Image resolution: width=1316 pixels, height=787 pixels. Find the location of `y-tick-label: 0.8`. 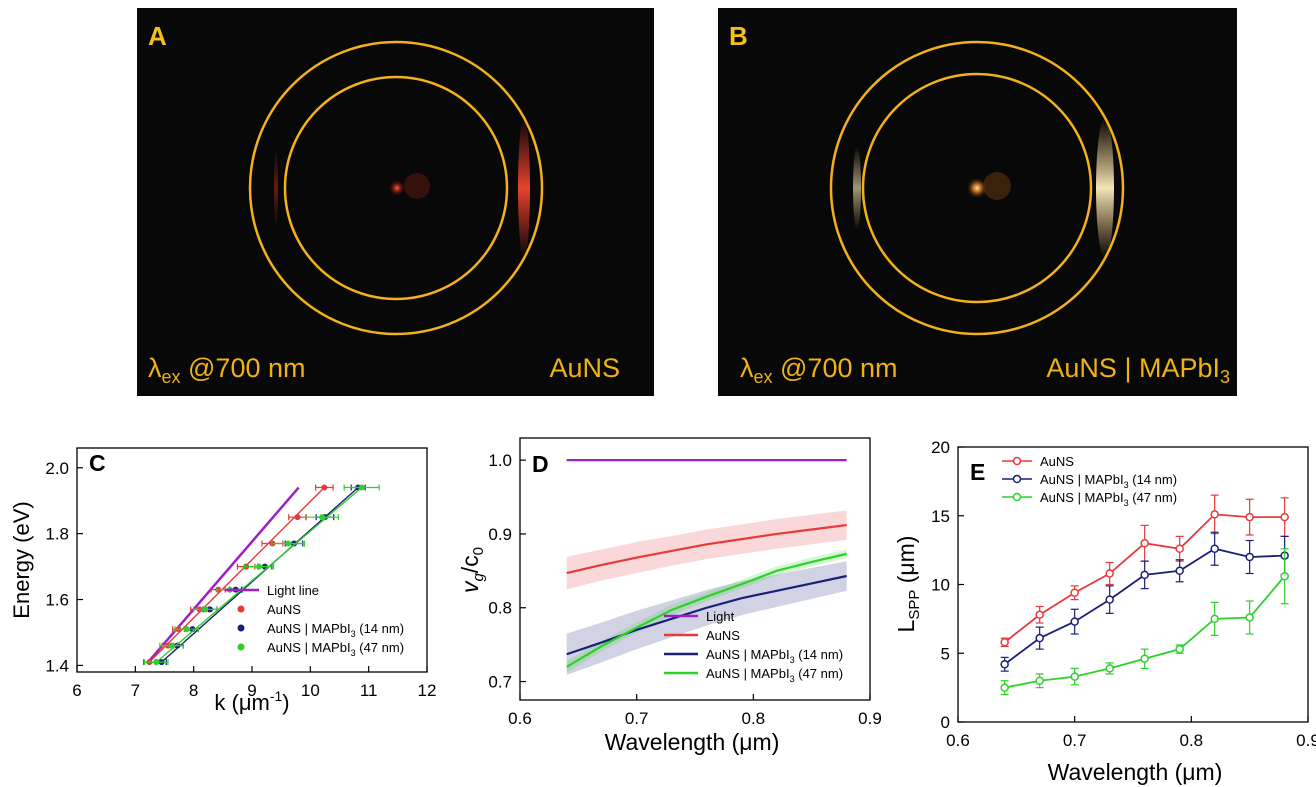

y-tick-label: 0.8 is located at coordinates (500, 608).